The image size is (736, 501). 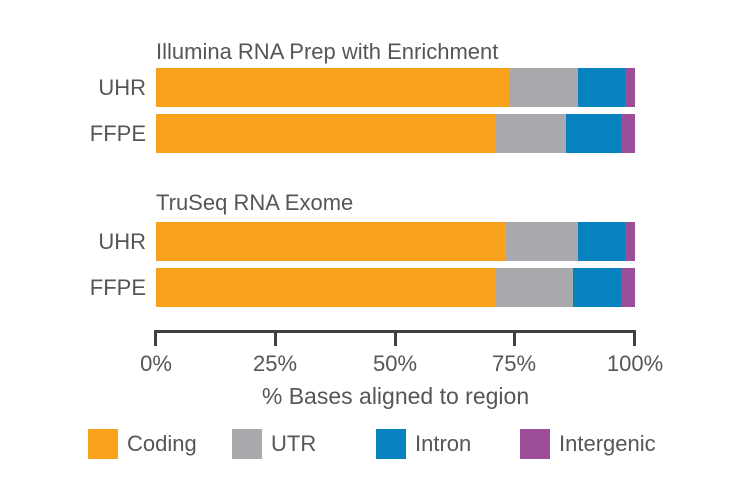 What do you see at coordinates (255, 202) in the screenshot?
I see `group-title-truseq-rna-exome: TruSeq RNA Exome` at bounding box center [255, 202].